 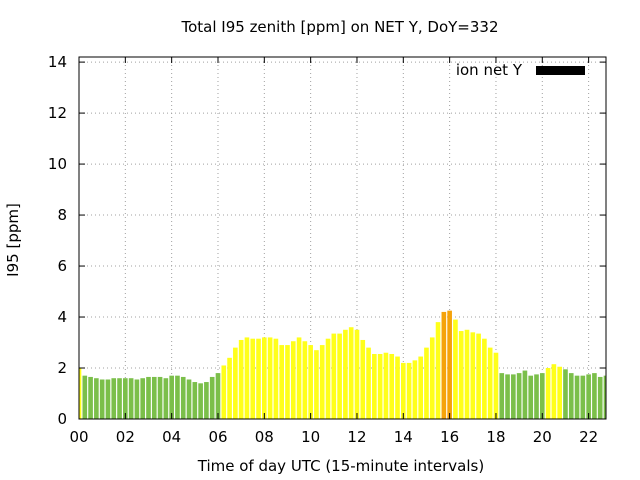 I want to click on x-tick-label: 14, so click(x=403, y=437).